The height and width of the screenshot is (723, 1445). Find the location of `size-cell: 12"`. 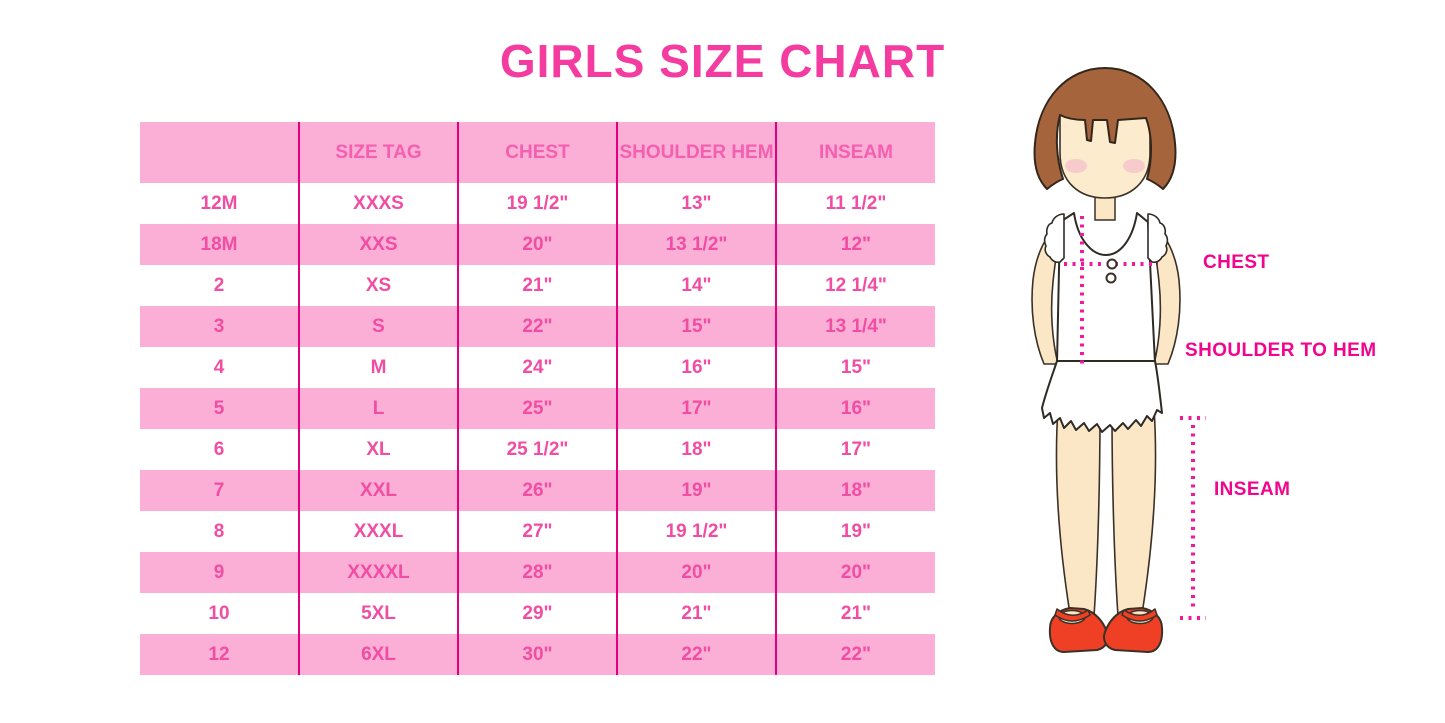

size-cell: 12" is located at coordinates (855, 244).